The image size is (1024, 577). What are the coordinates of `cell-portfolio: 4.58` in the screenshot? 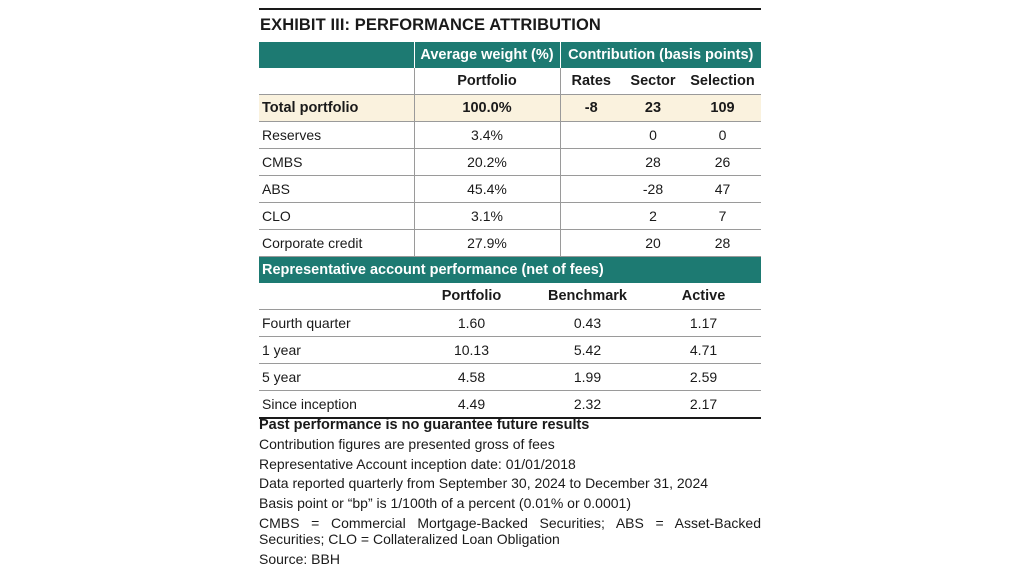 It's located at (471, 377).